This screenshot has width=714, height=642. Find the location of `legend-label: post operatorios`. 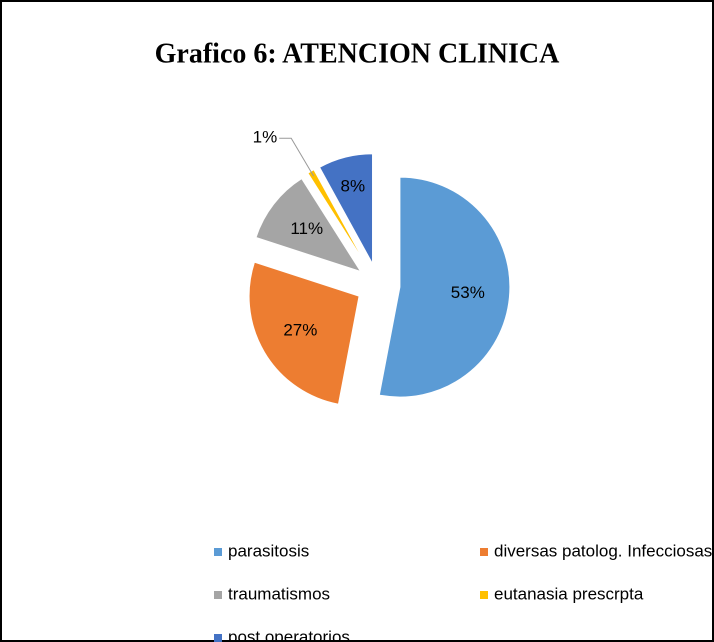

legend-label: post operatorios is located at coordinates (289, 634).